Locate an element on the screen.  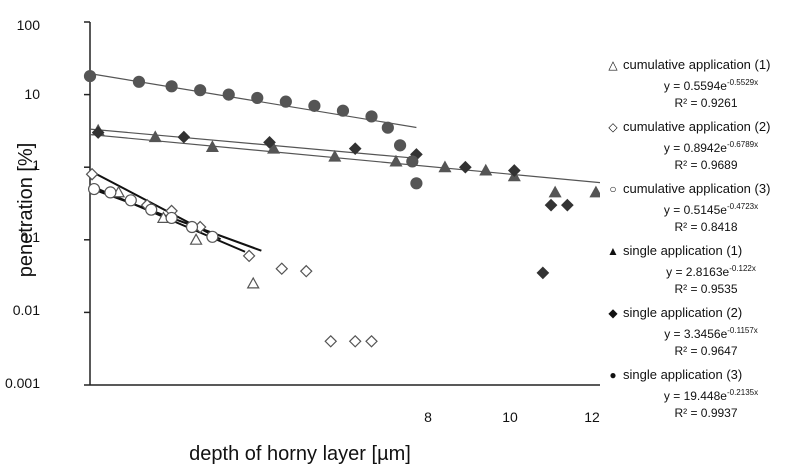
equation-base: y = 0.5145e is located at coordinates (695, 210).